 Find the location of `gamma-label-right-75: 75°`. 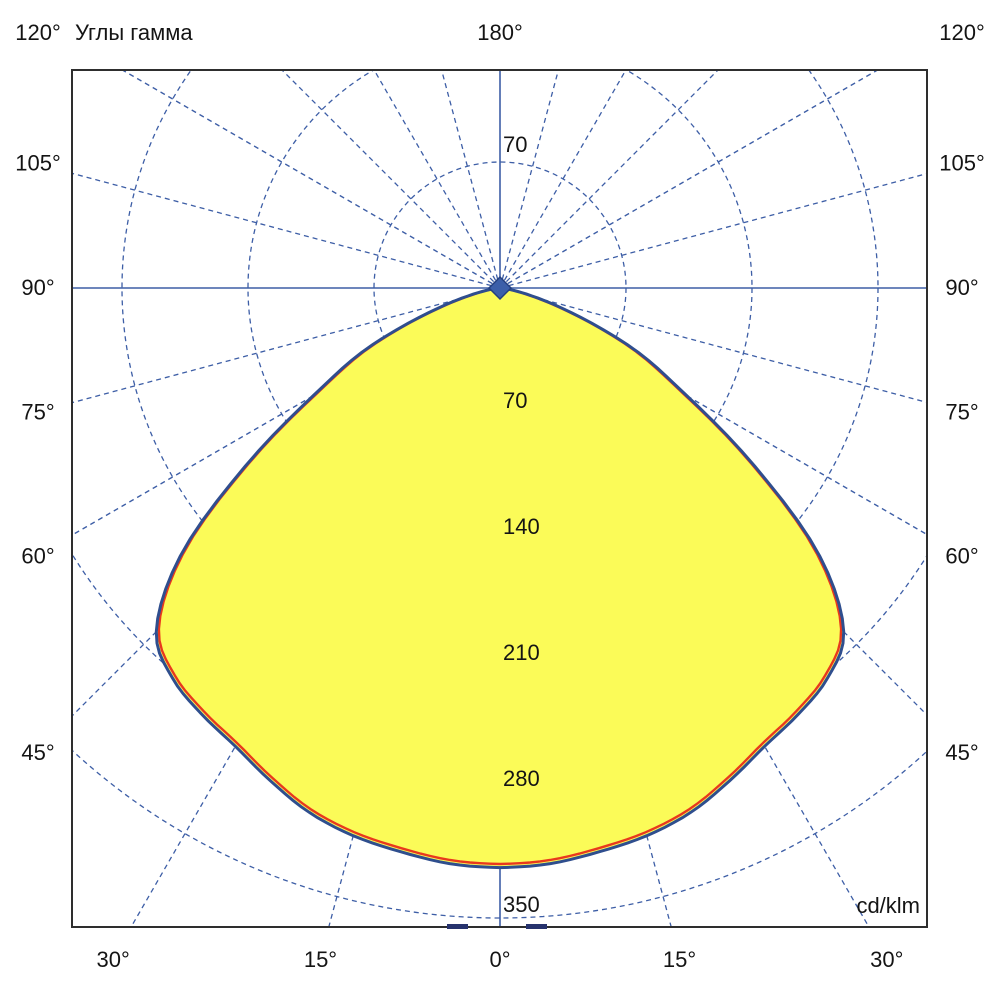

gamma-label-right-75: 75° is located at coordinates (961, 412).